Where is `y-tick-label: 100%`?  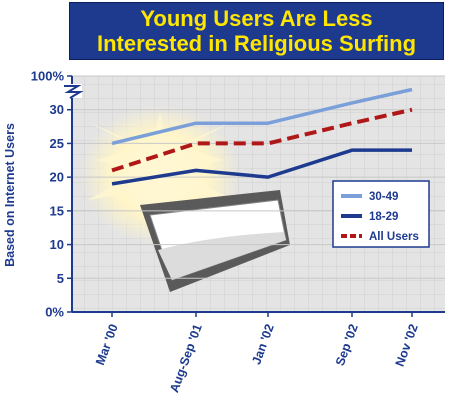
y-tick-label: 100% is located at coordinates (48, 76).